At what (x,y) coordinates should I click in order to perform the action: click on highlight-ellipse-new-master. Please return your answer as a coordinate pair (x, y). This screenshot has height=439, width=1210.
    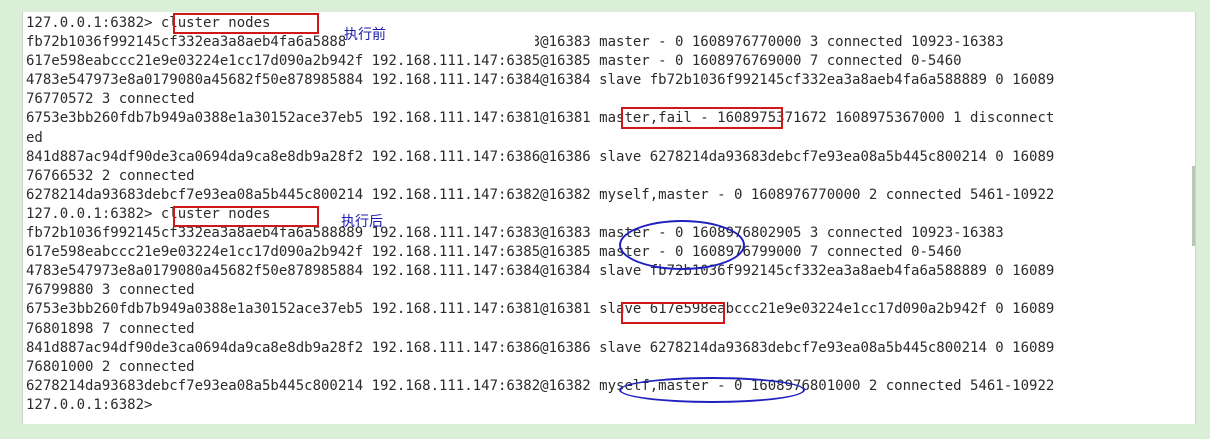
    Looking at the image, I should click on (682, 245).